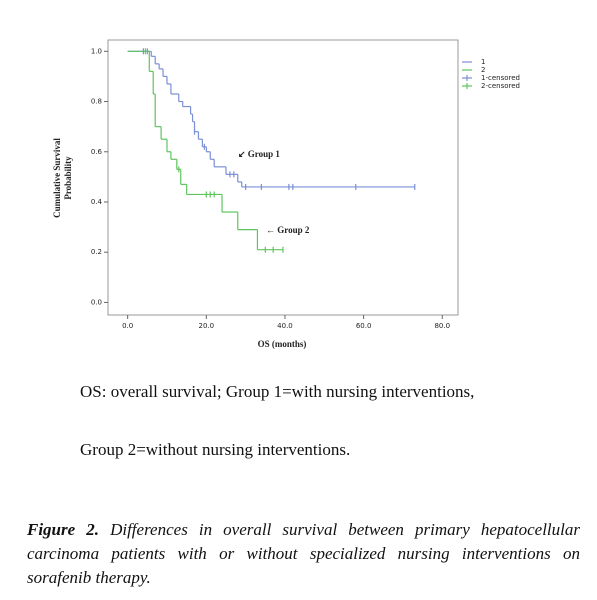 This screenshot has height=600, width=597. I want to click on legend-label: 2-censored, so click(500, 86).